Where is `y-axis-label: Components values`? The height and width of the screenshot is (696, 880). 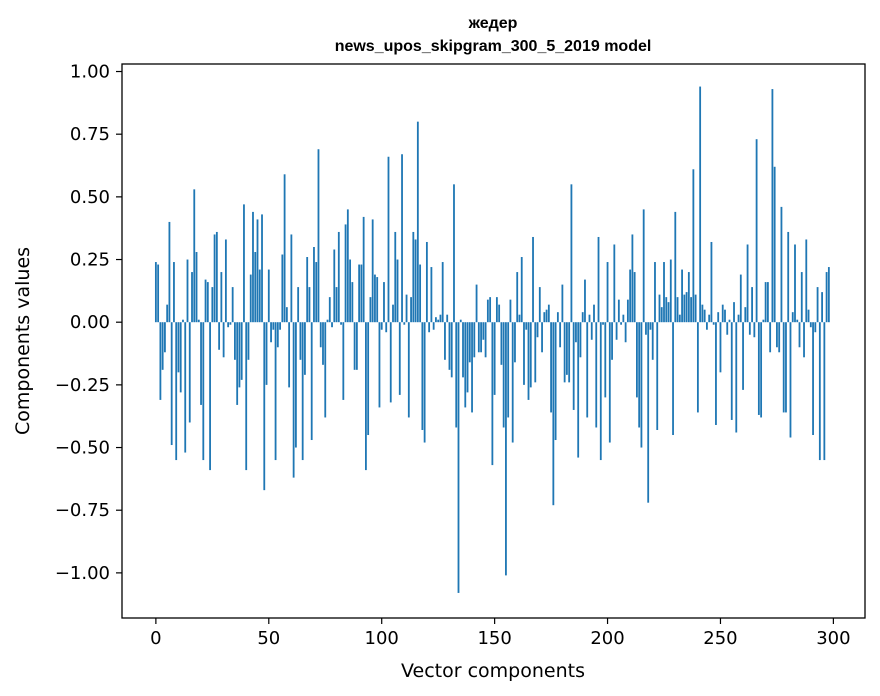
y-axis-label: Components values is located at coordinates (23, 341).